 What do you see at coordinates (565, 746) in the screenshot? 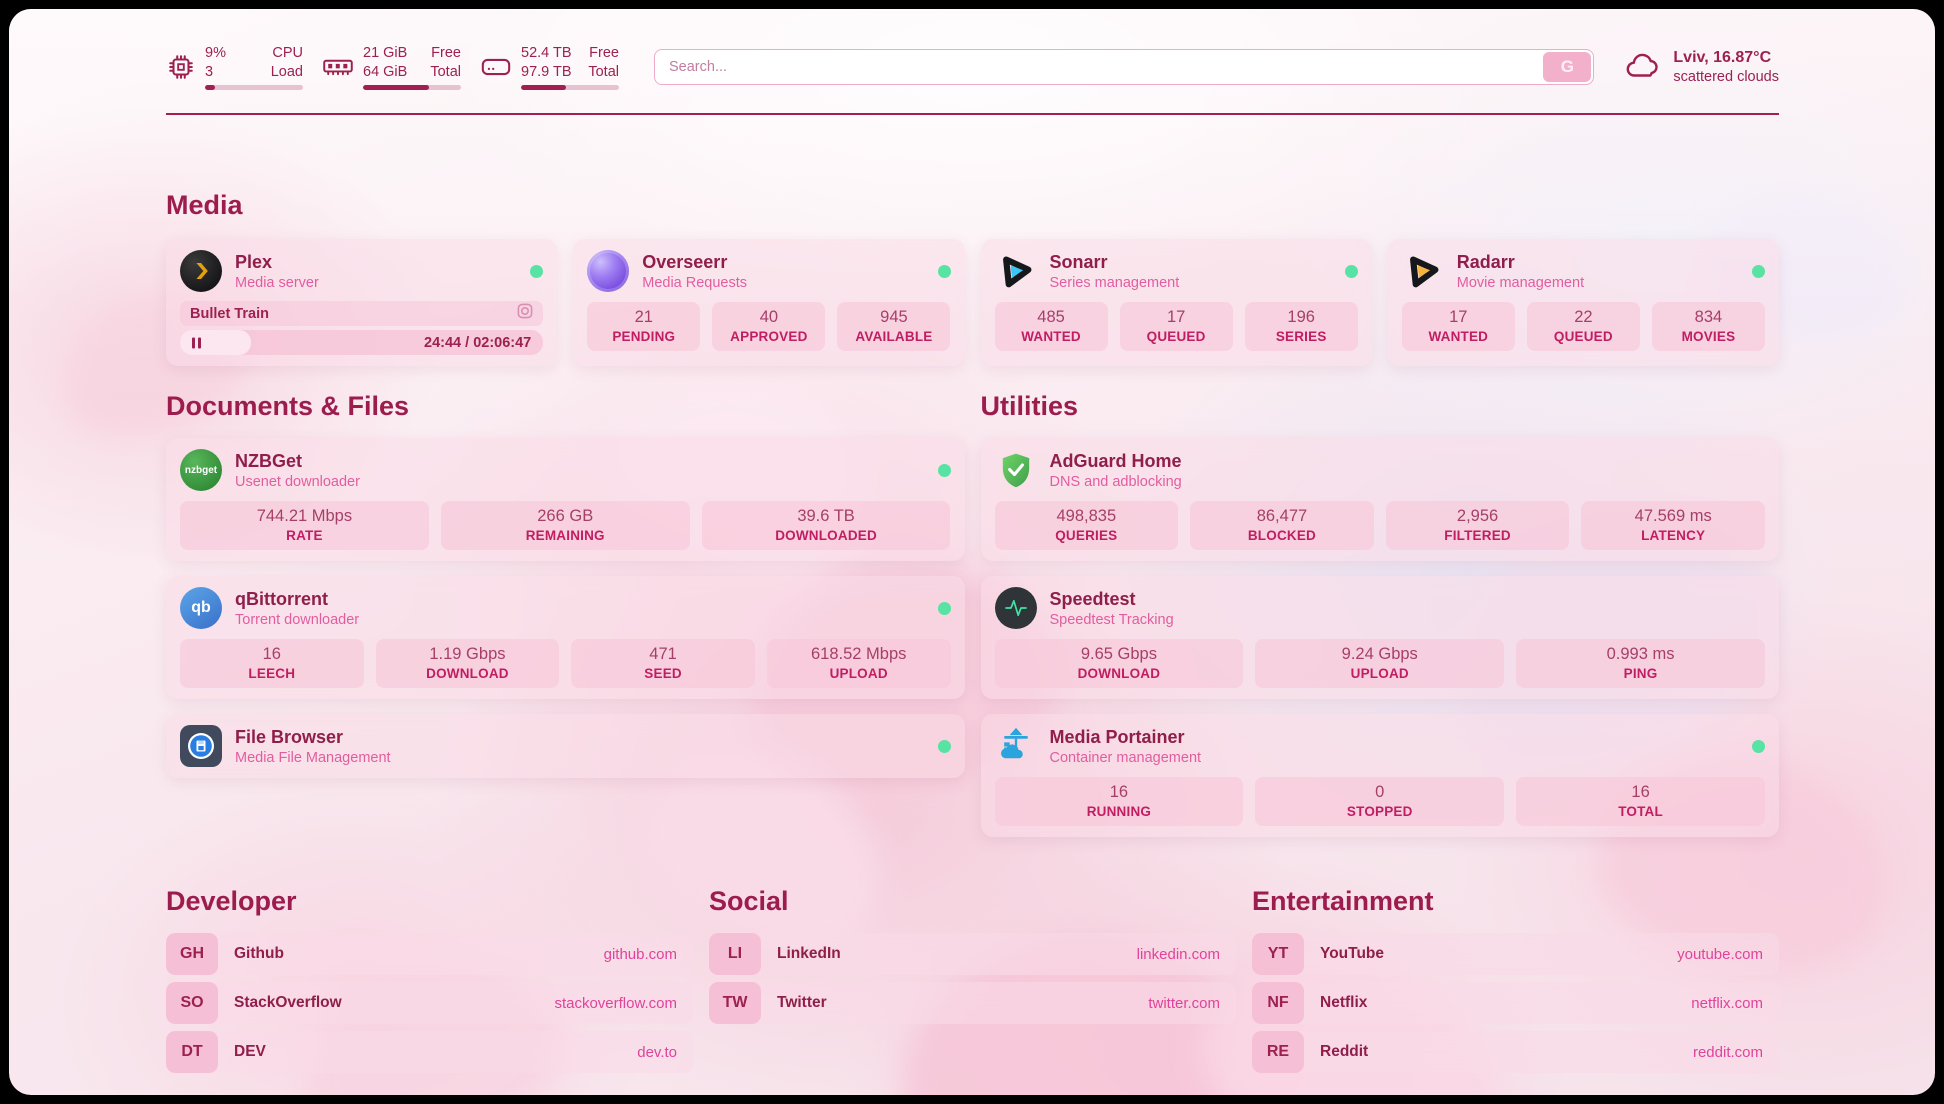
I see `app-card-filebrowser: File Browser Media File Management` at bounding box center [565, 746].